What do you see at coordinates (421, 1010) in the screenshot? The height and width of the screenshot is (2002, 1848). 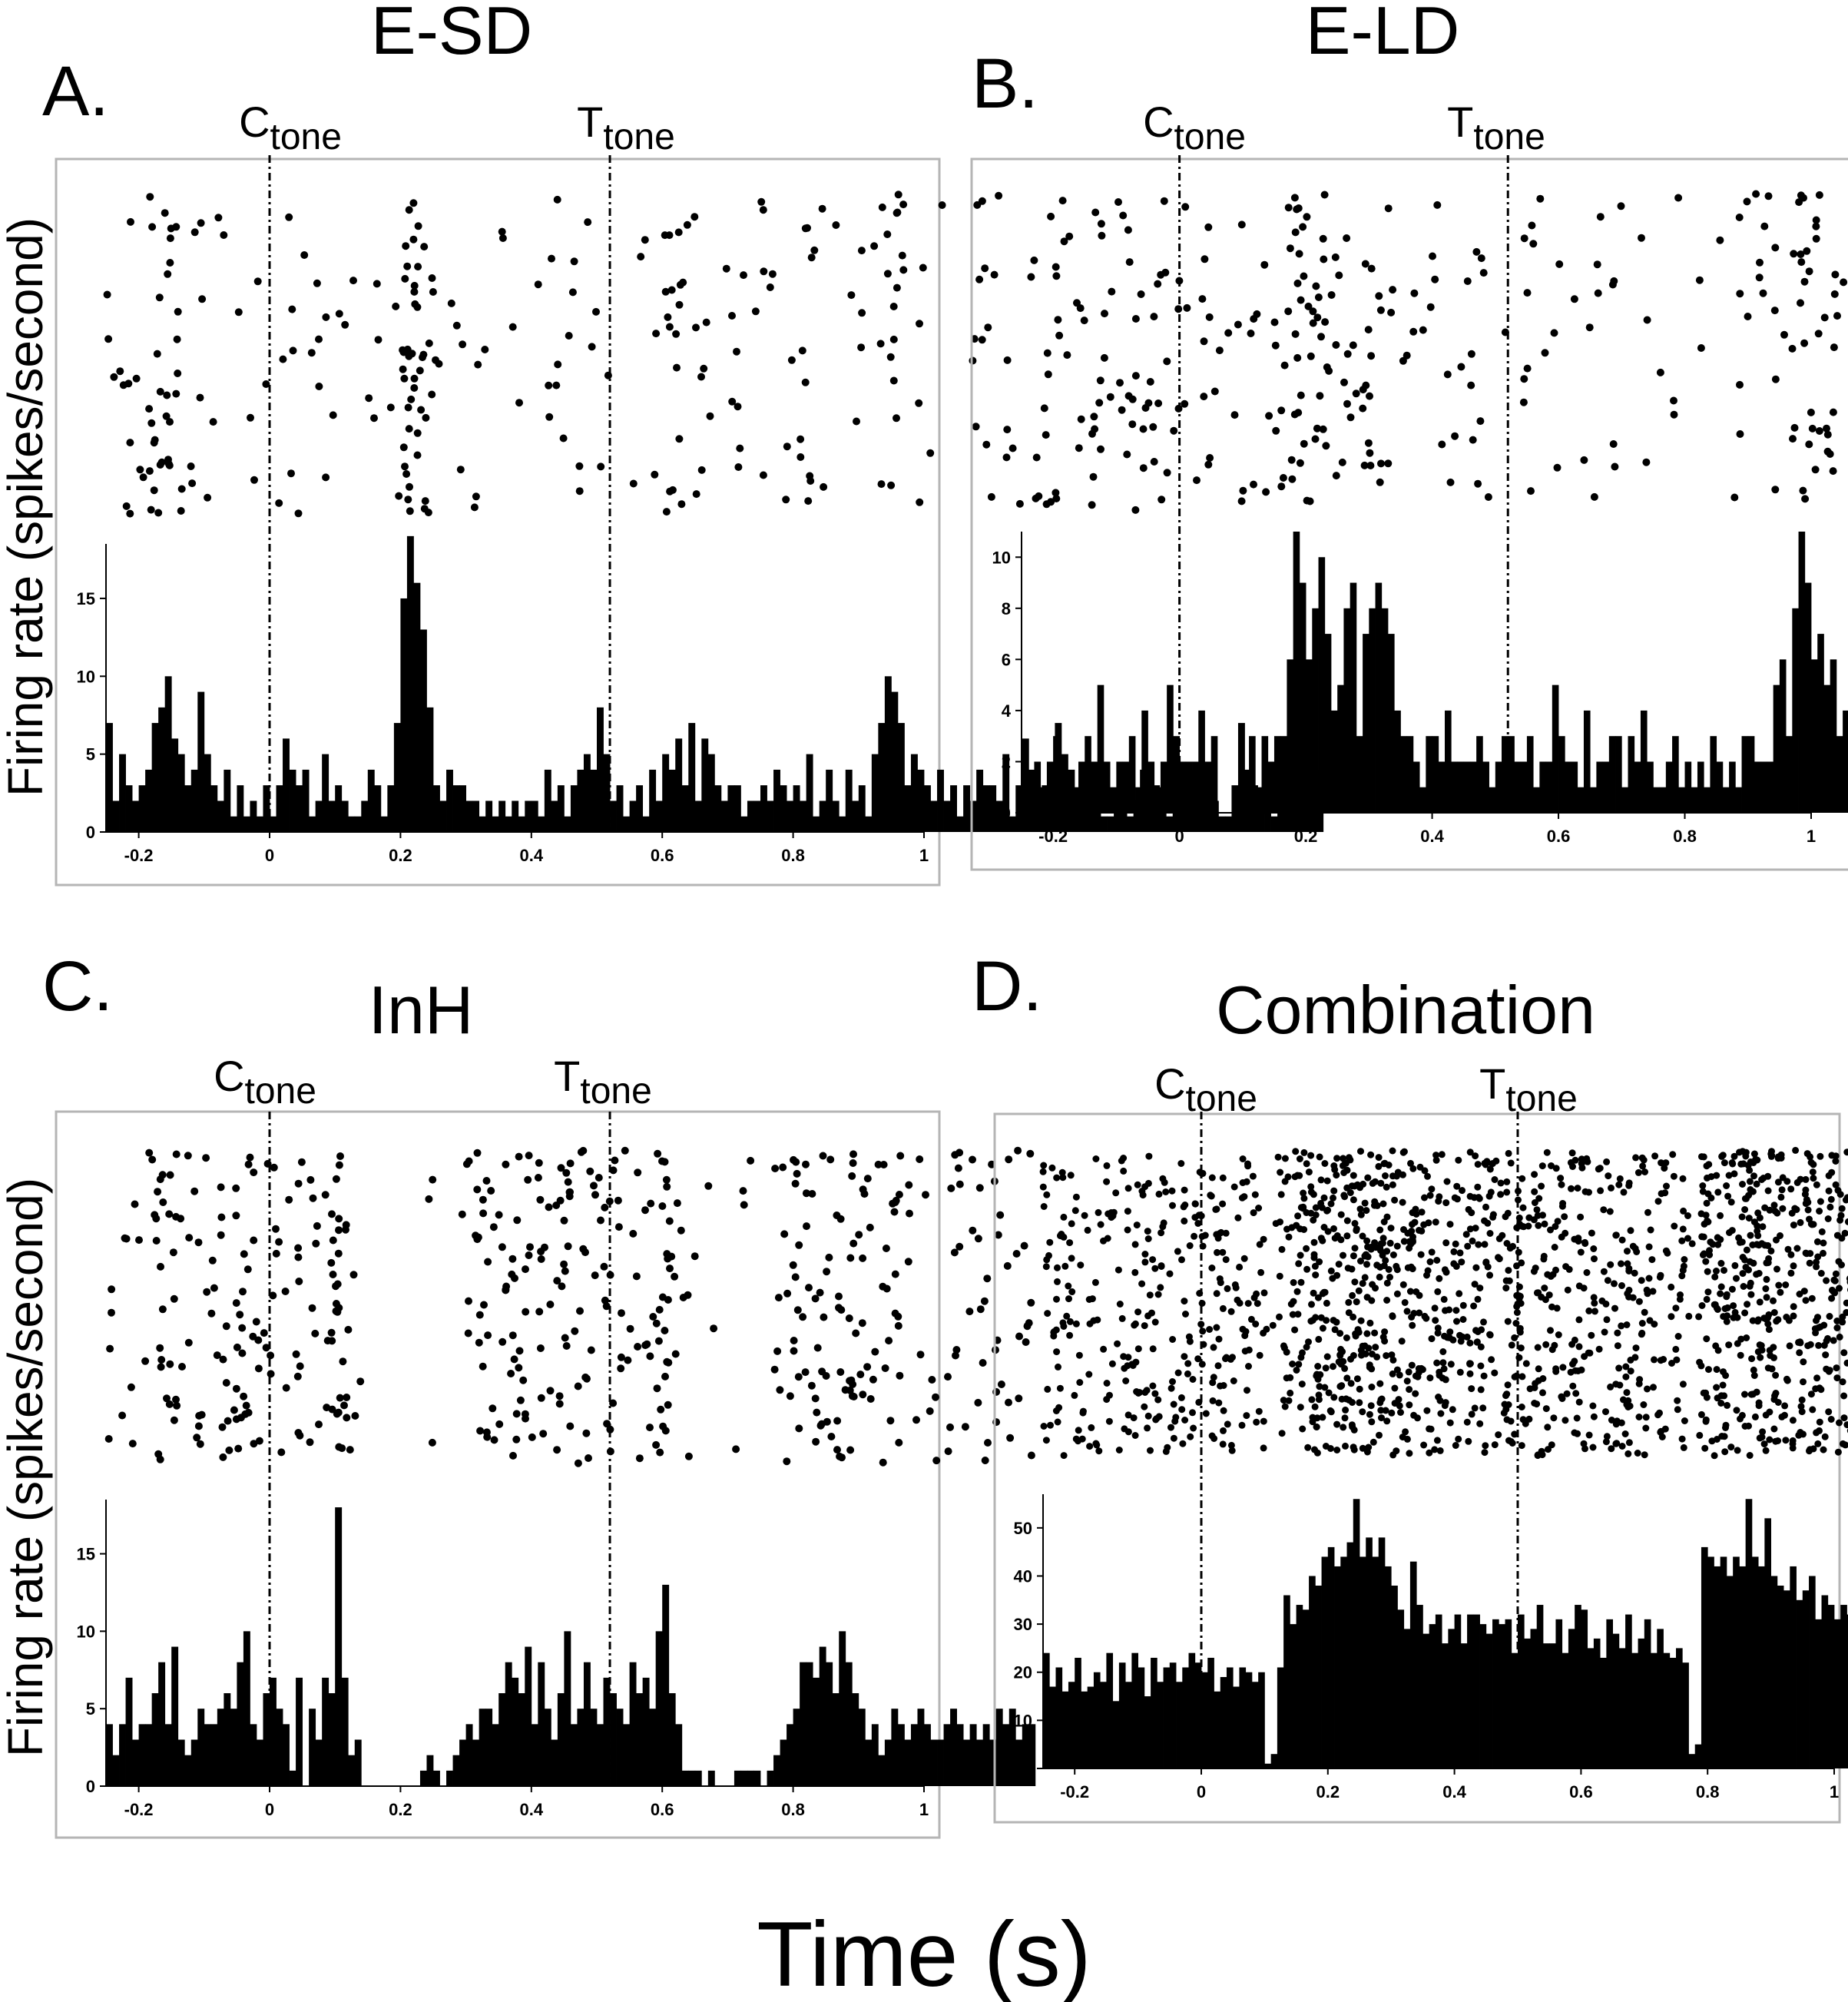 I see `panel-c-title: InH` at bounding box center [421, 1010].